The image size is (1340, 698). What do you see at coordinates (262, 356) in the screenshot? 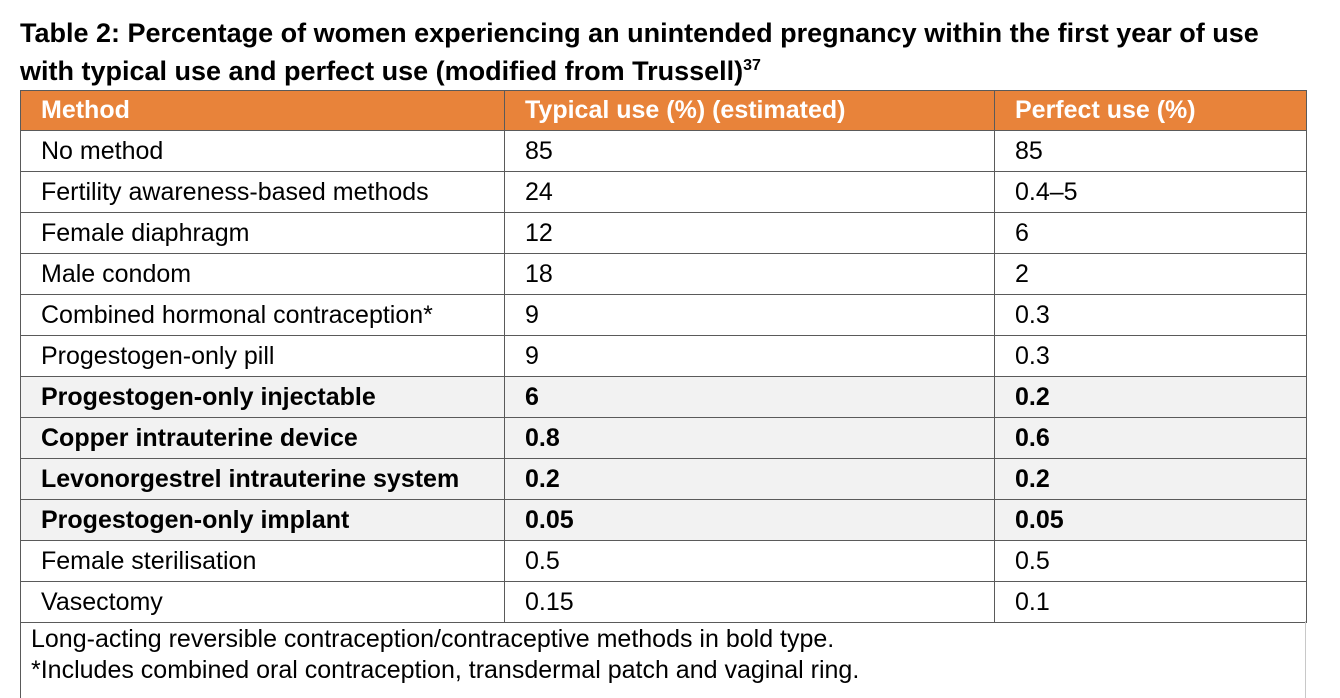
I see `cell-method: Progestogen-only pill` at bounding box center [262, 356].